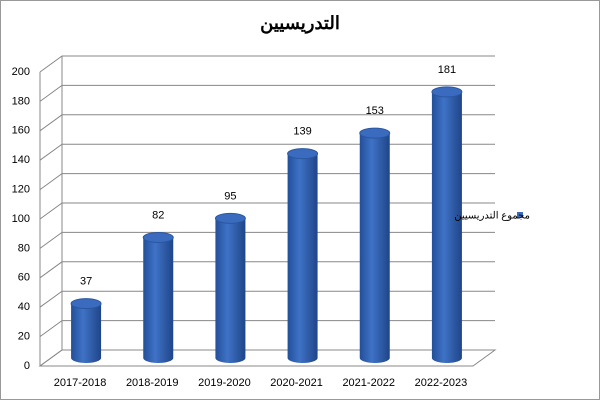  Describe the element at coordinates (230, 196) in the screenshot. I see `data-label: 95` at that location.